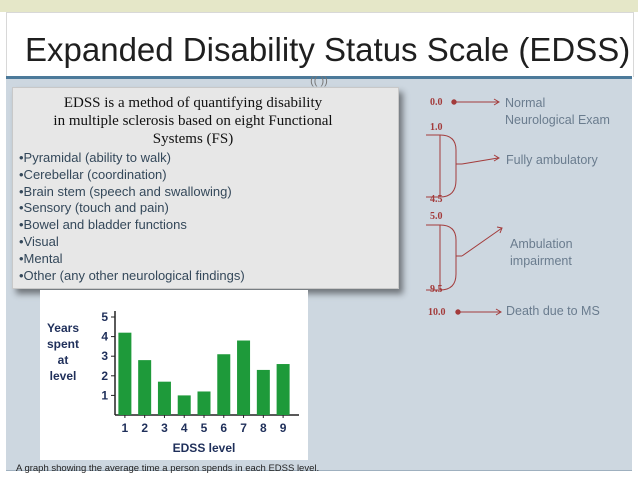 Image resolution: width=638 pixels, height=479 pixels. Describe the element at coordinates (63, 344) in the screenshot. I see `y-axis-label: spent` at that location.